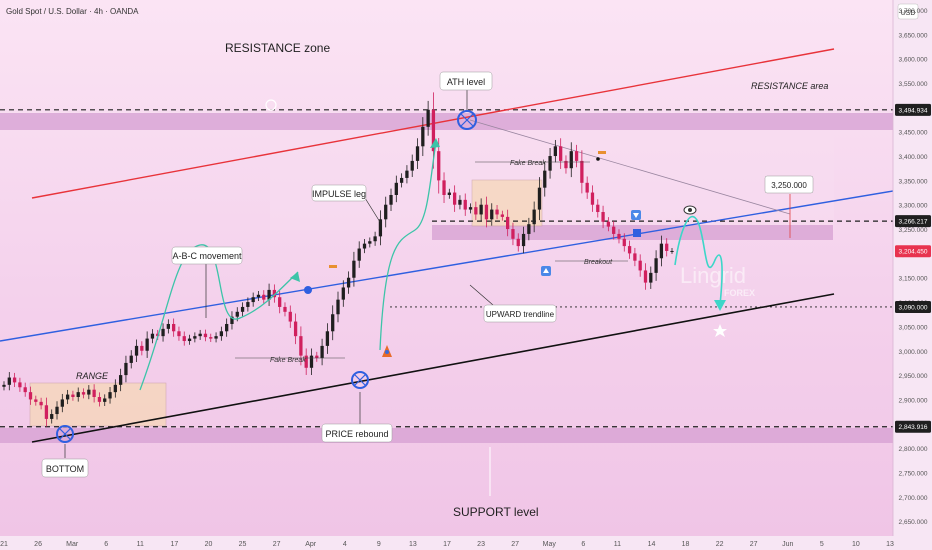 The height and width of the screenshot is (550, 932). What do you see at coordinates (528, 163) in the screenshot?
I see `fake-break-label-2: Fake Break` at bounding box center [528, 163].